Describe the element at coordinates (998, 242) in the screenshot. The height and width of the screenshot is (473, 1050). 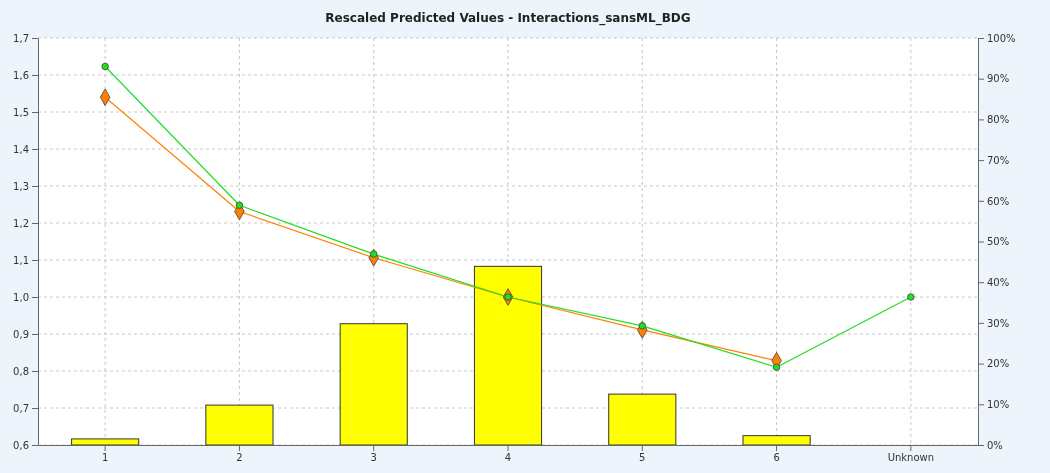
I see `y2-tick-label: 50%` at that location.